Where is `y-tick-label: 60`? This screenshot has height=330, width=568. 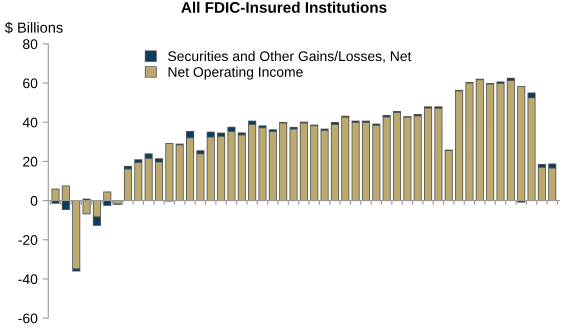
y-tick-label: 60 is located at coordinates (30, 83).